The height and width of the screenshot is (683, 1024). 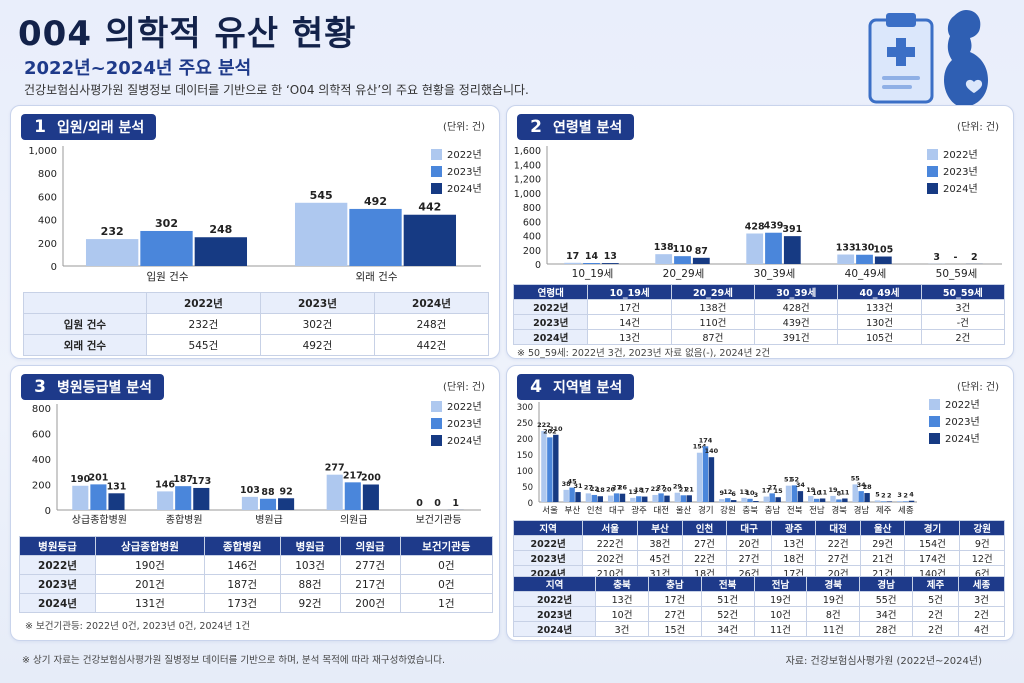 What do you see at coordinates (527, 194) in the screenshot?
I see `y-tick-label: 1,000` at bounding box center [527, 194].